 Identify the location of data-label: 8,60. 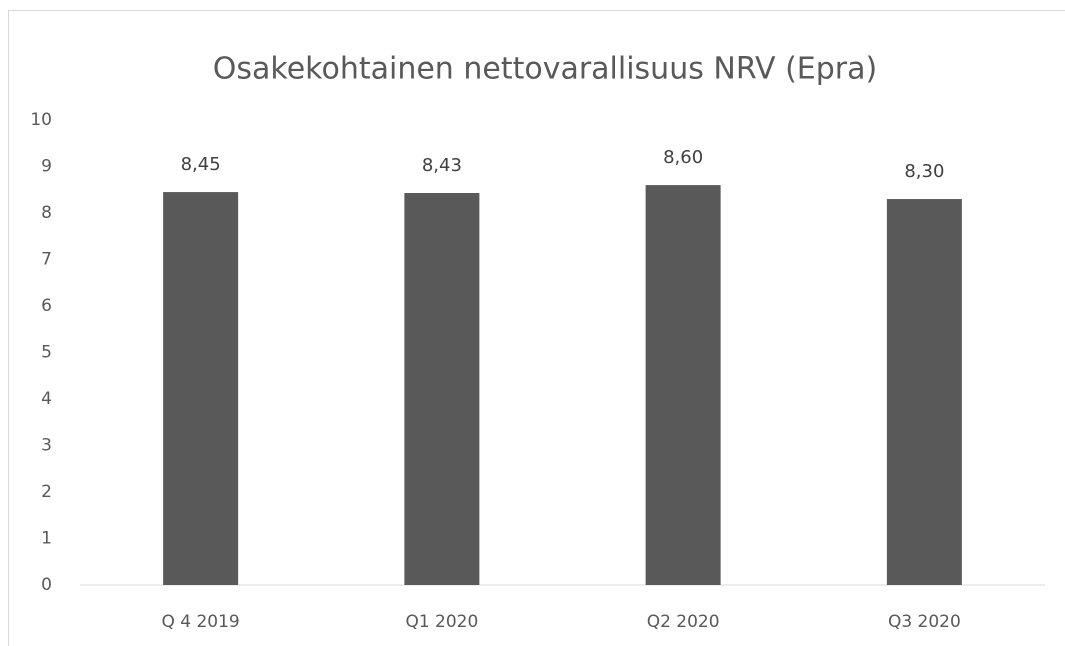
(683, 157).